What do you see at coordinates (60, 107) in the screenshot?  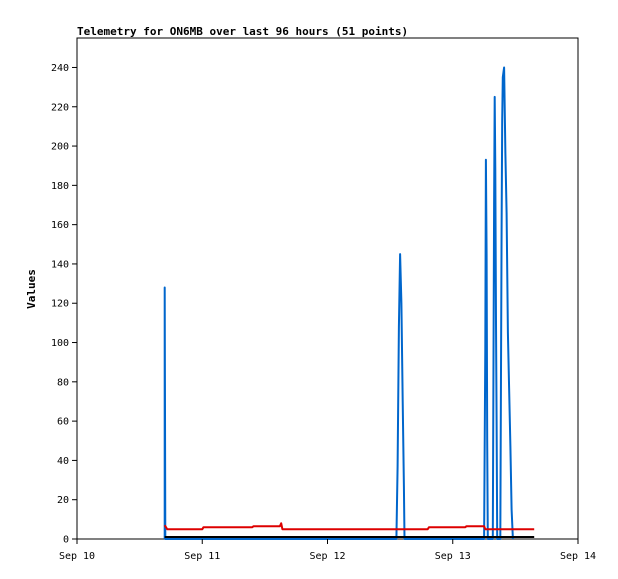 I see `y-tick-label: 220` at bounding box center [60, 107].